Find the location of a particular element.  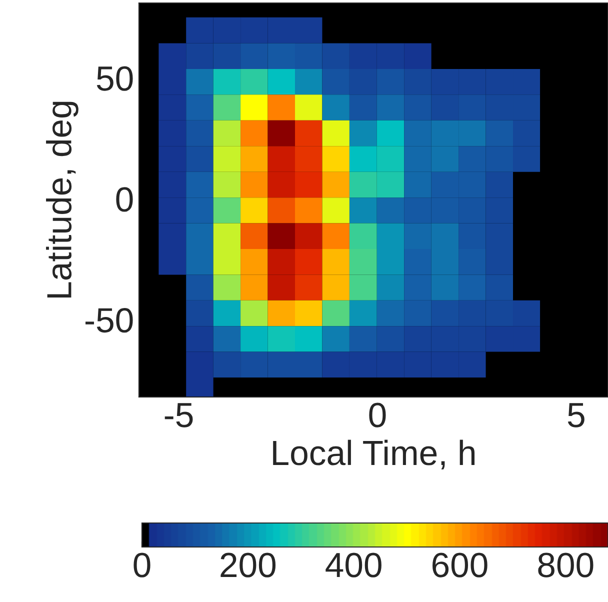

color-bar-label: 0 is located at coordinates (142, 565).